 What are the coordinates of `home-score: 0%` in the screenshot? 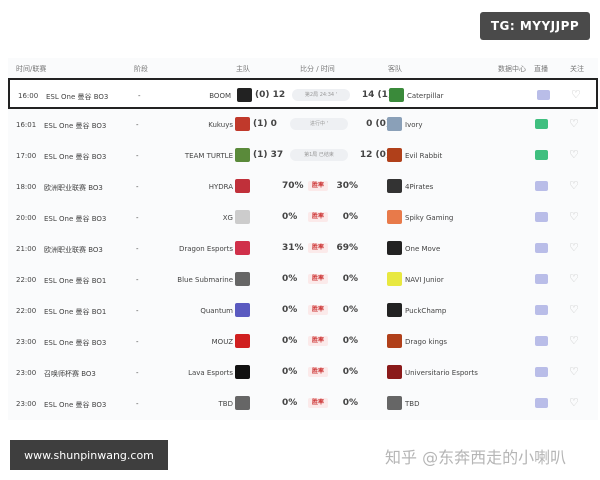 It's located at (290, 310).